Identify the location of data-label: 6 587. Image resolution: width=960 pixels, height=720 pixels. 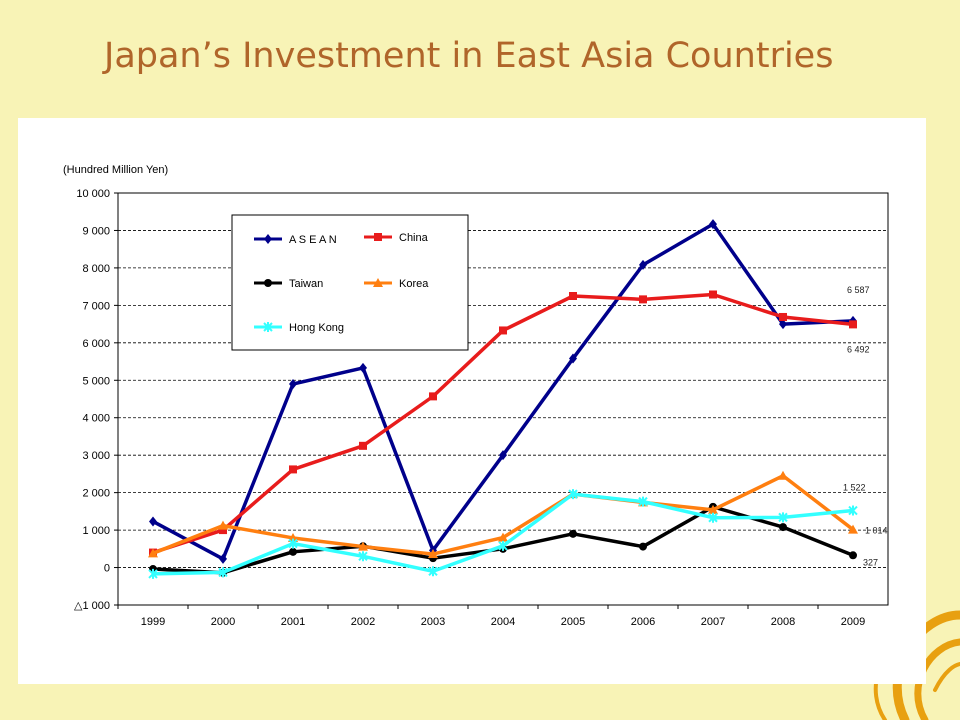
(858, 290).